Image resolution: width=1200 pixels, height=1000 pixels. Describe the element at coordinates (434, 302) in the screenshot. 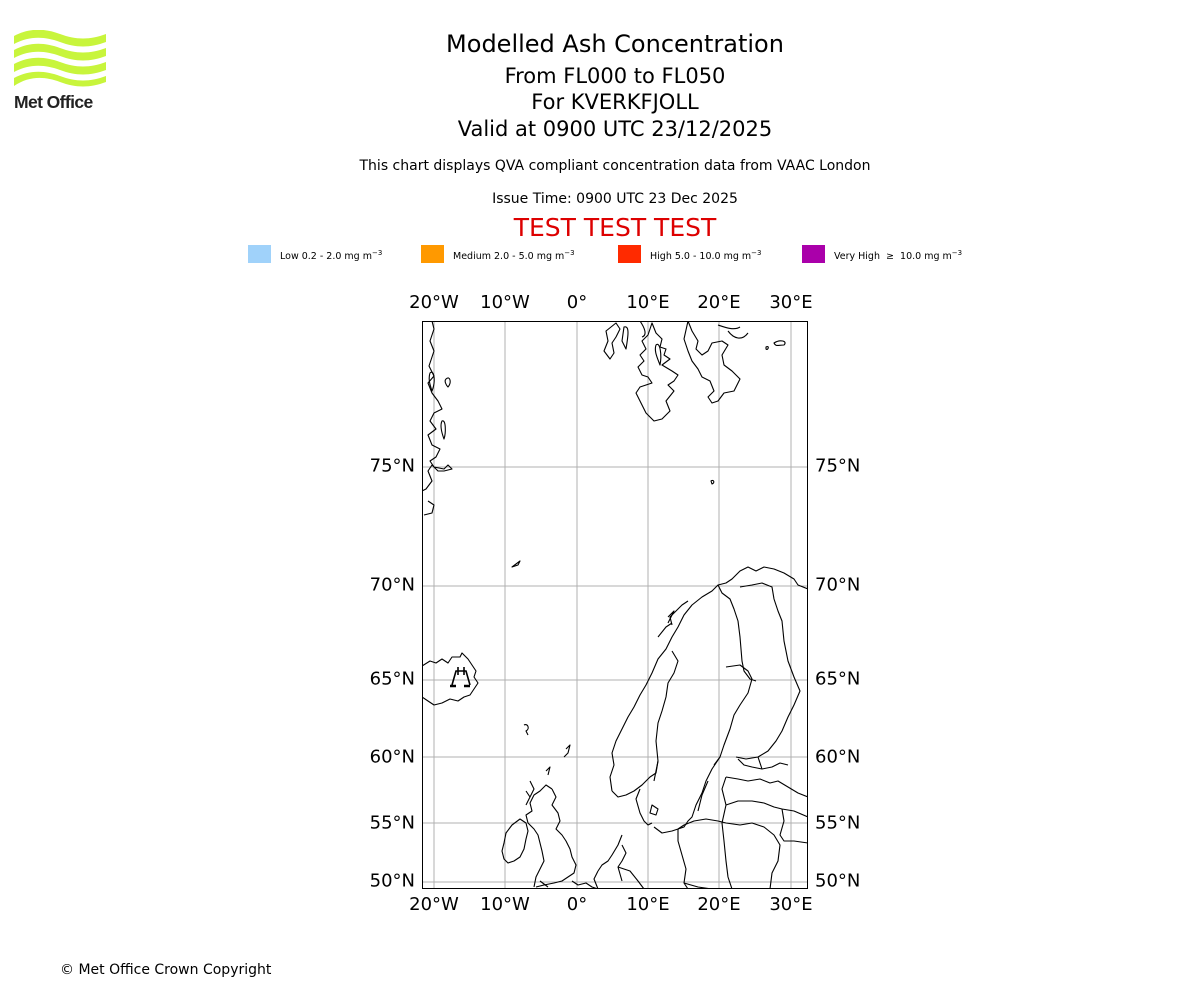

I see `lon-tick-top-20w: 20°W` at that location.